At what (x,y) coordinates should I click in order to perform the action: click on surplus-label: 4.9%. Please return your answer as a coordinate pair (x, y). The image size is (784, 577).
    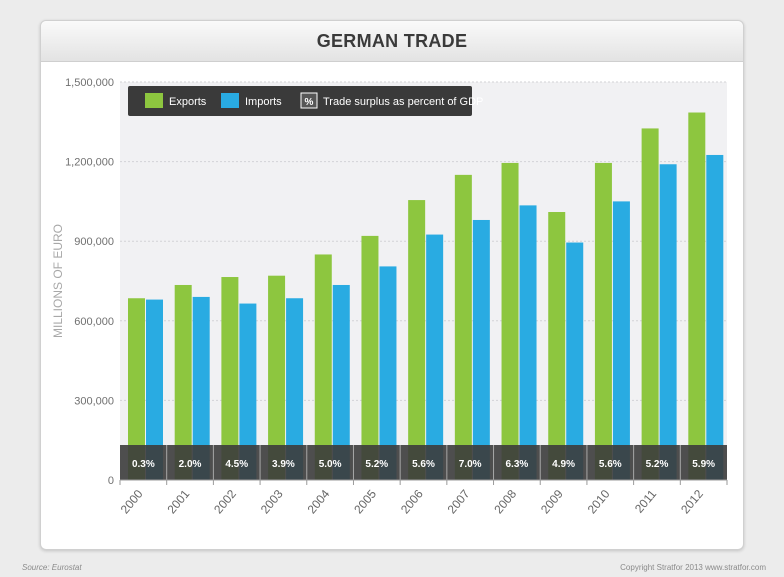
    Looking at the image, I should click on (563, 464).